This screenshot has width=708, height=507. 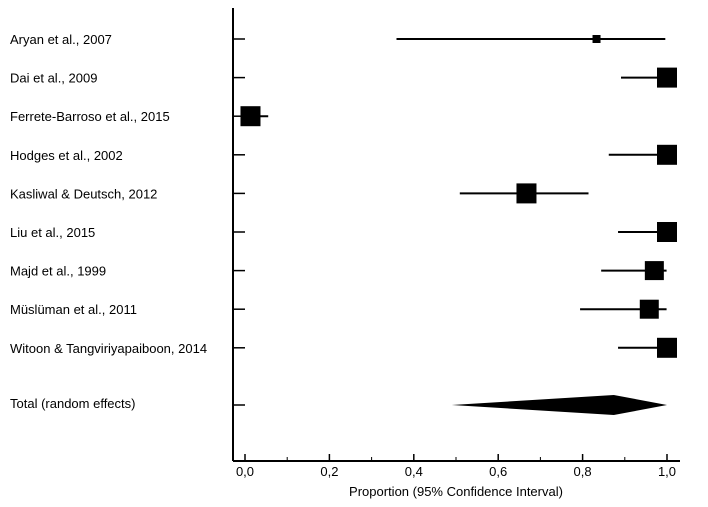 What do you see at coordinates (456, 491) in the screenshot?
I see `x-axis-title: Proportion (95% Confidence Interval)` at bounding box center [456, 491].